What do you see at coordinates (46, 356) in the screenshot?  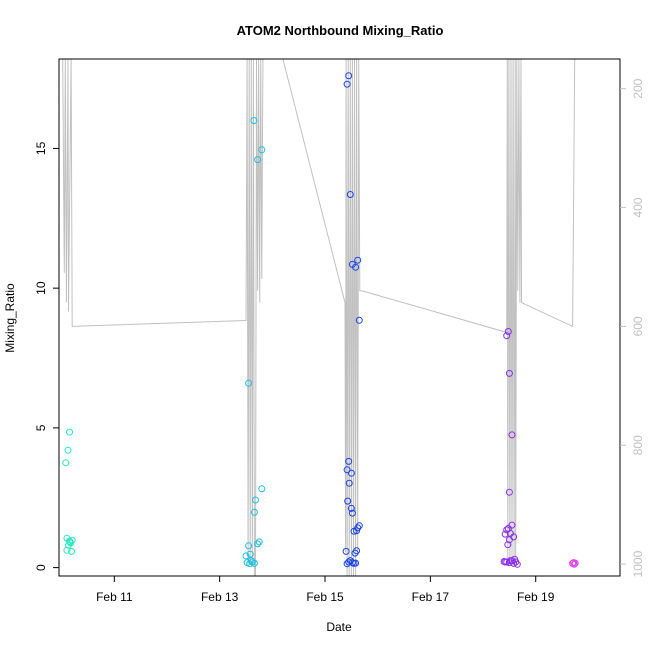 I see `y-axis: 0 5 10 15` at bounding box center [46, 356].